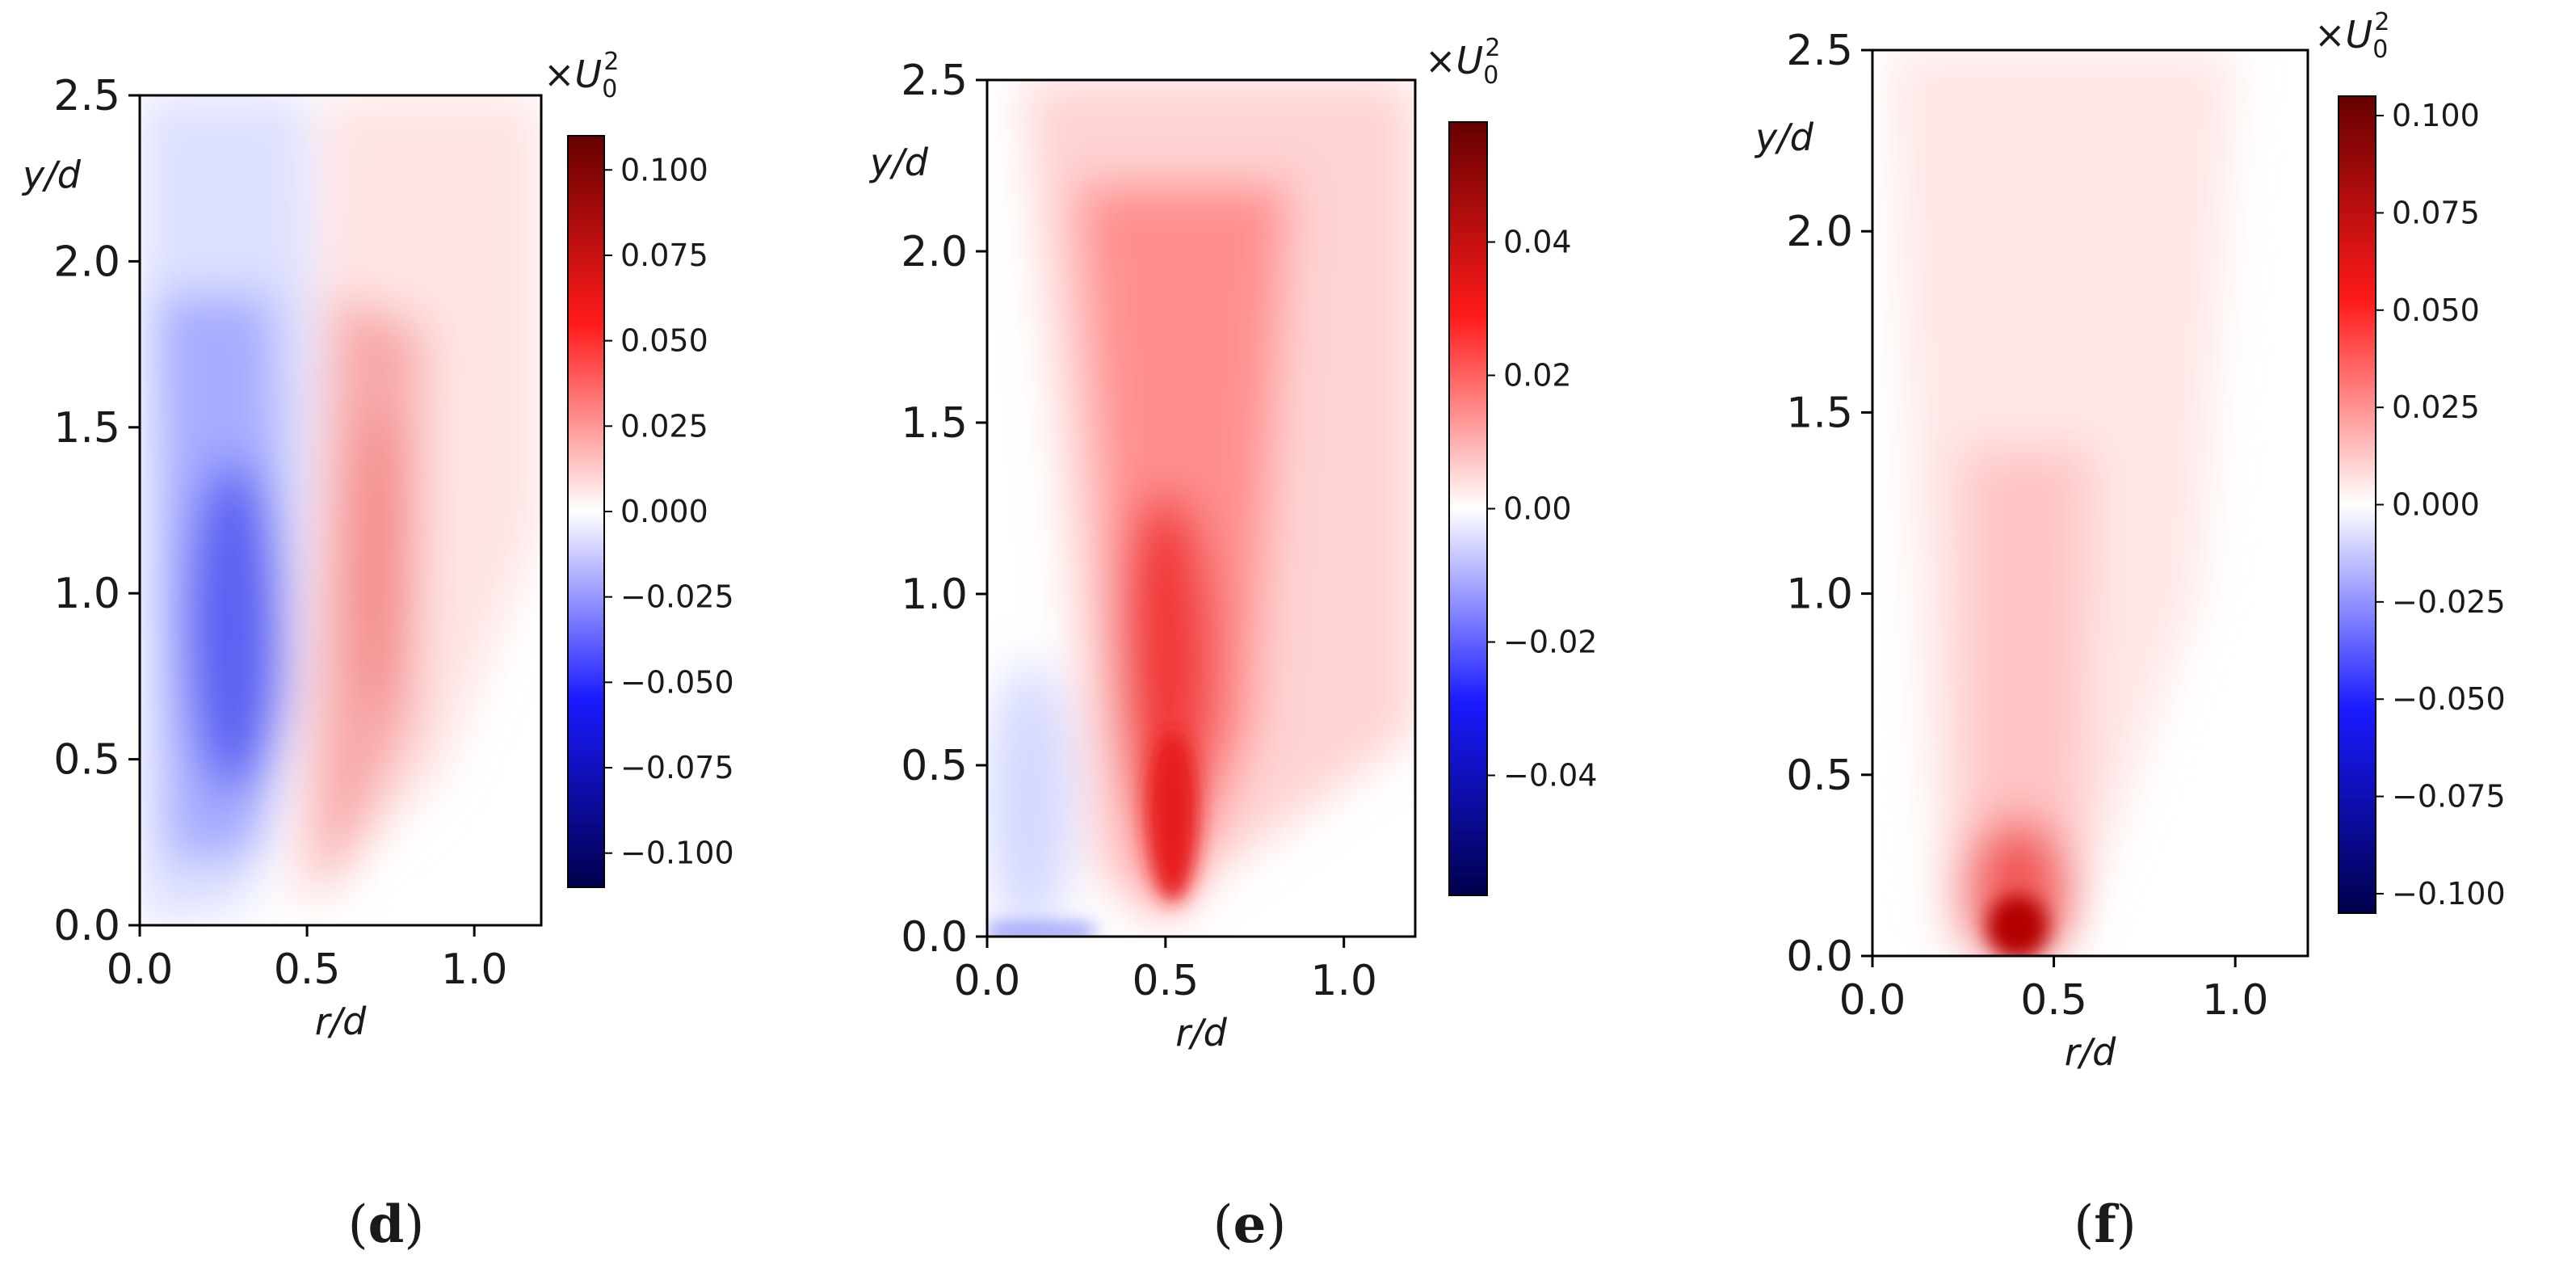  What do you see at coordinates (234, 626) in the screenshot?
I see `negative-lobe-mark` at bounding box center [234, 626].